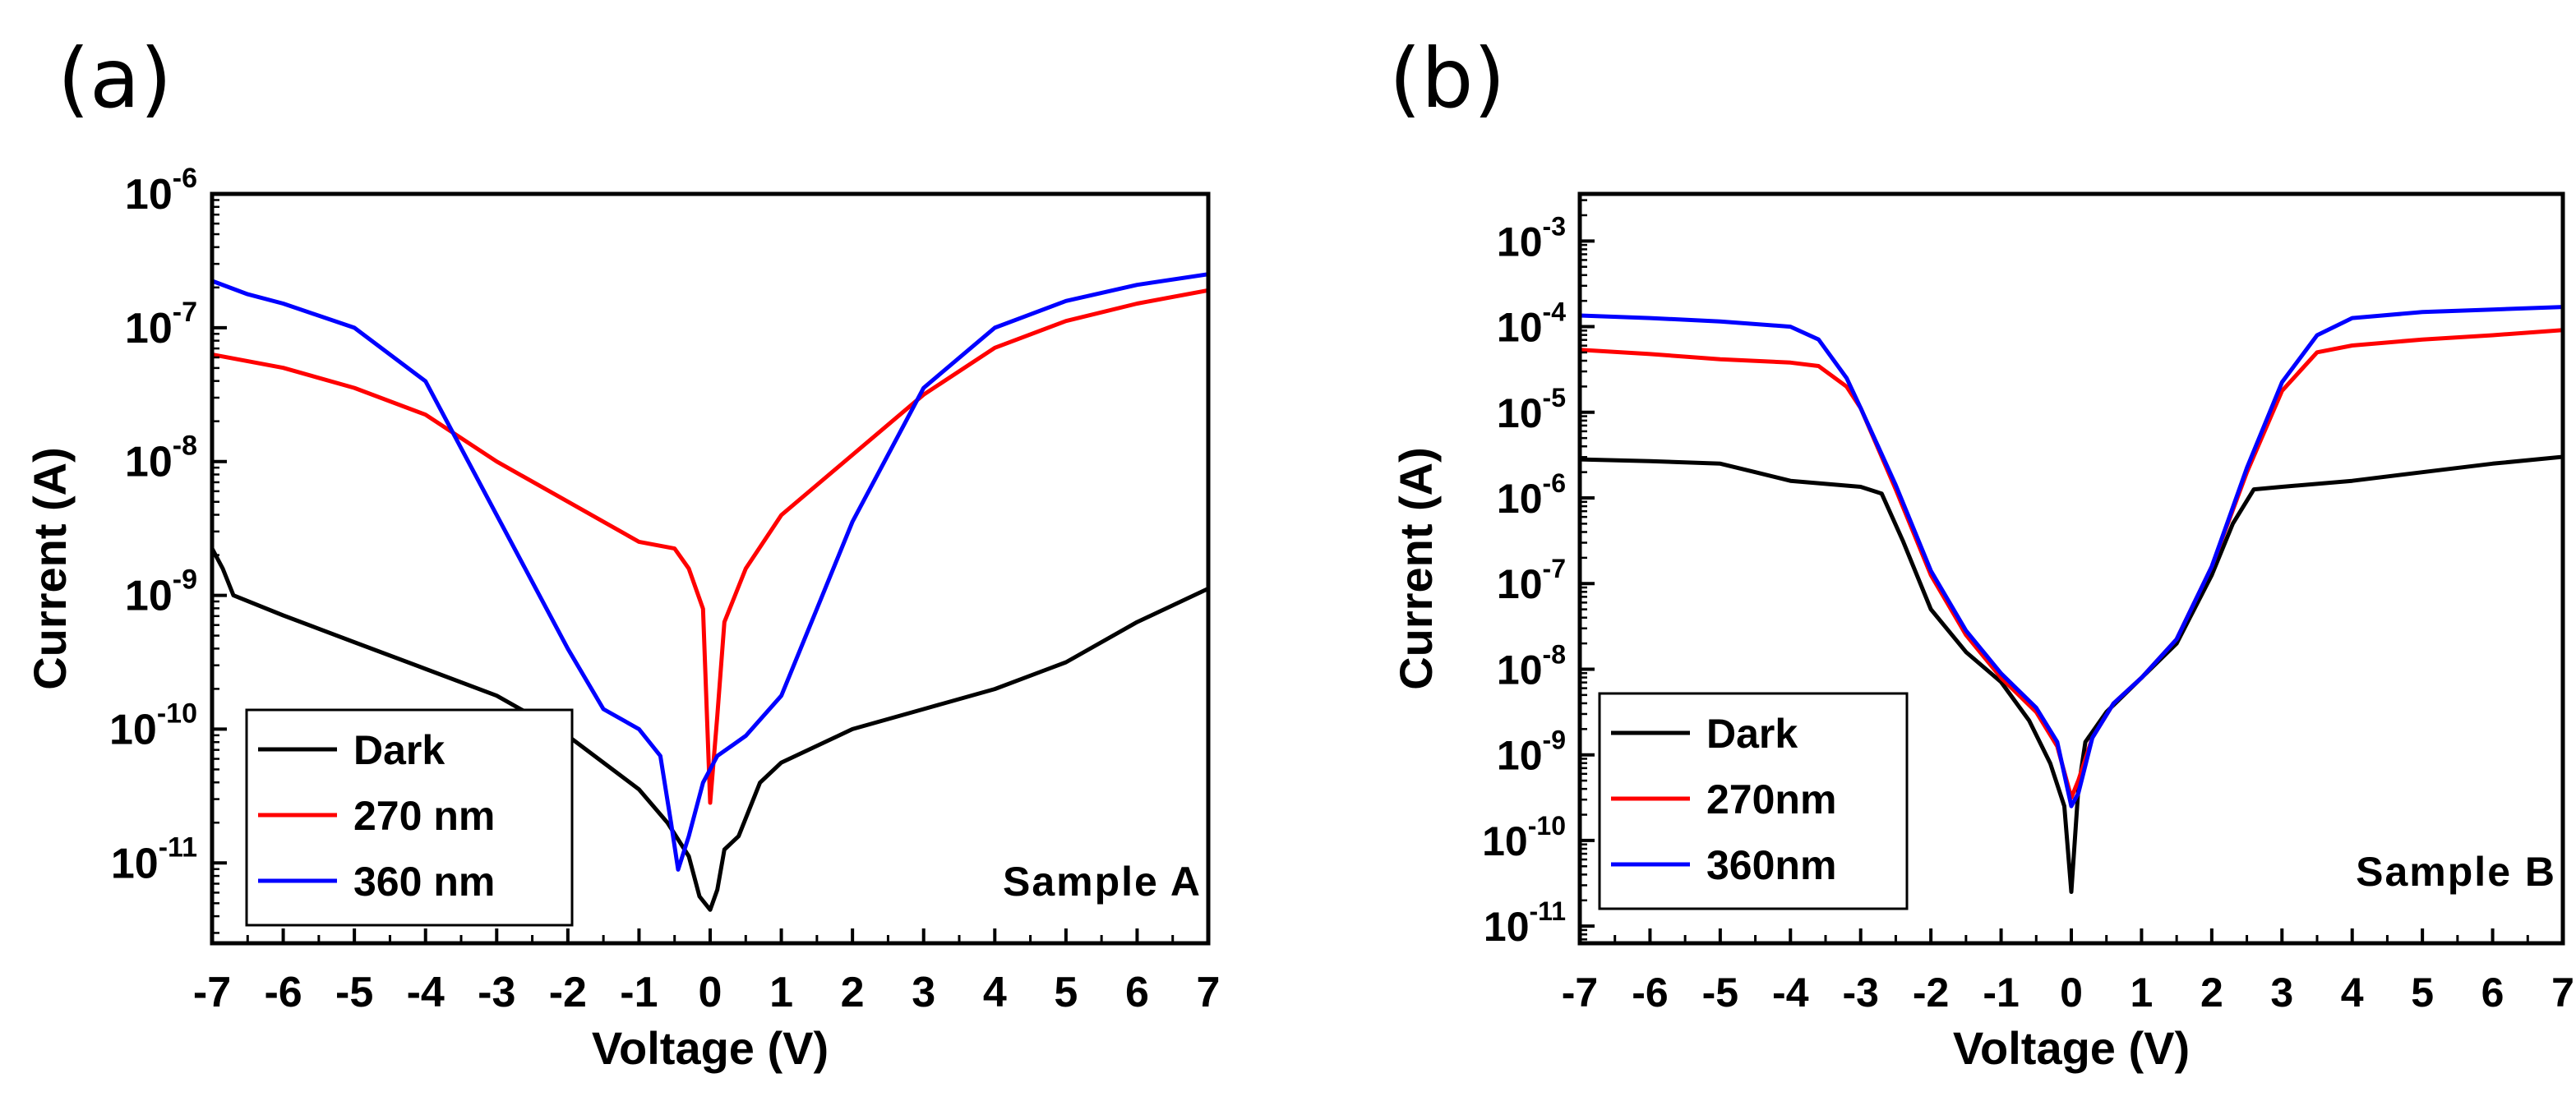 This screenshot has width=2576, height=1101. I want to click on legend-label: 360 nm, so click(424, 882).